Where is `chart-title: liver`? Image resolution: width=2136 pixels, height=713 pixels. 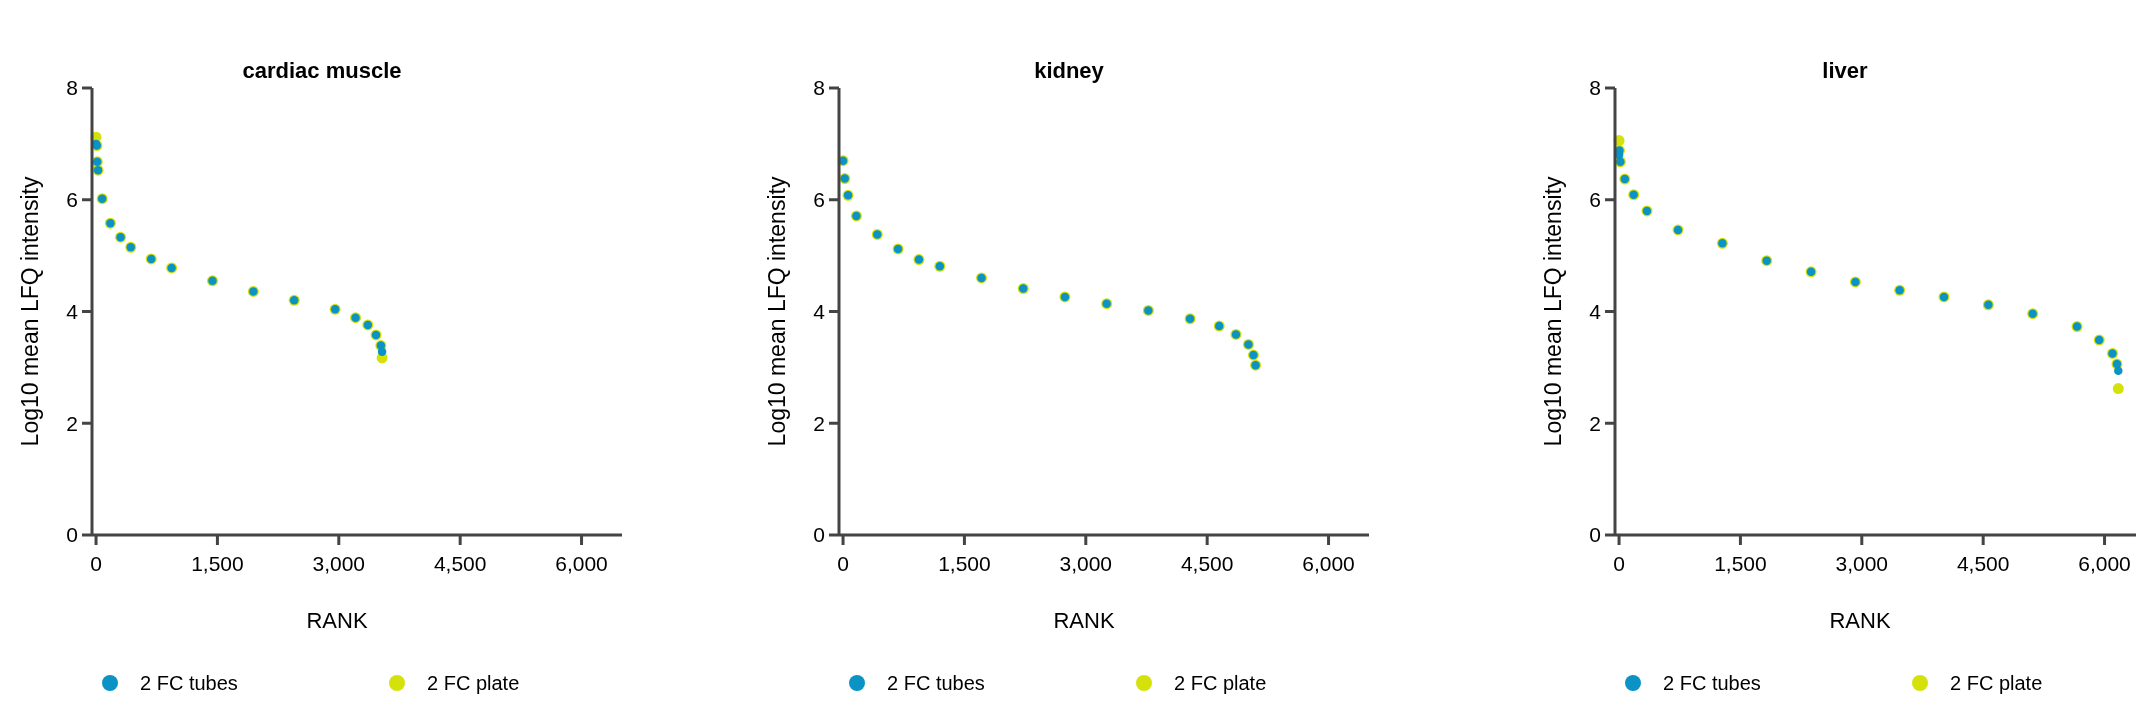 chart-title: liver is located at coordinates (1845, 70).